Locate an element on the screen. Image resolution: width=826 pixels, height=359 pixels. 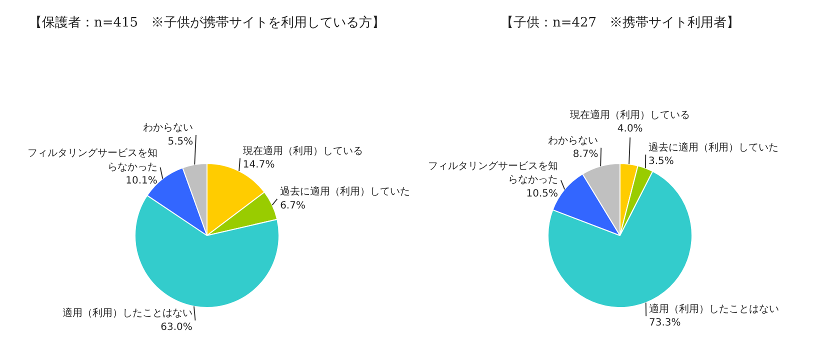
data-label: 10.1% is located at coordinates (142, 181).